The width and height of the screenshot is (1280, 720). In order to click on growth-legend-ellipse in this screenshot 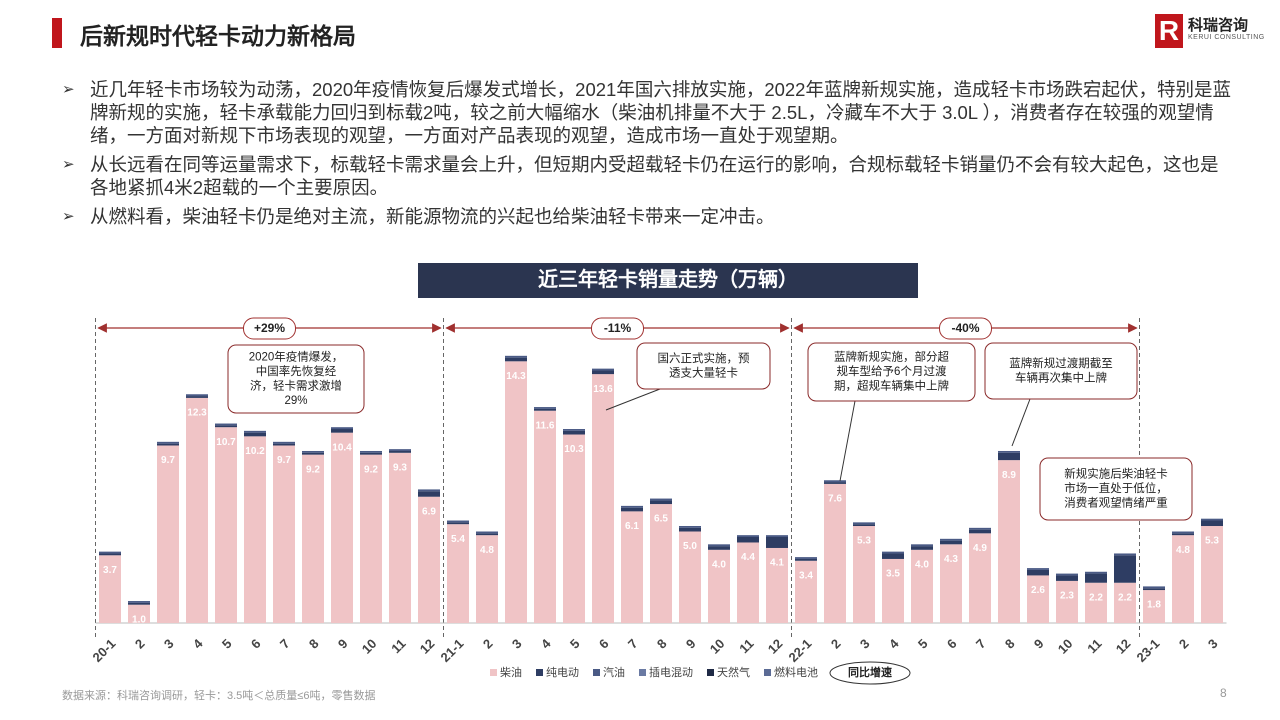, I will do `click(870, 673)`.